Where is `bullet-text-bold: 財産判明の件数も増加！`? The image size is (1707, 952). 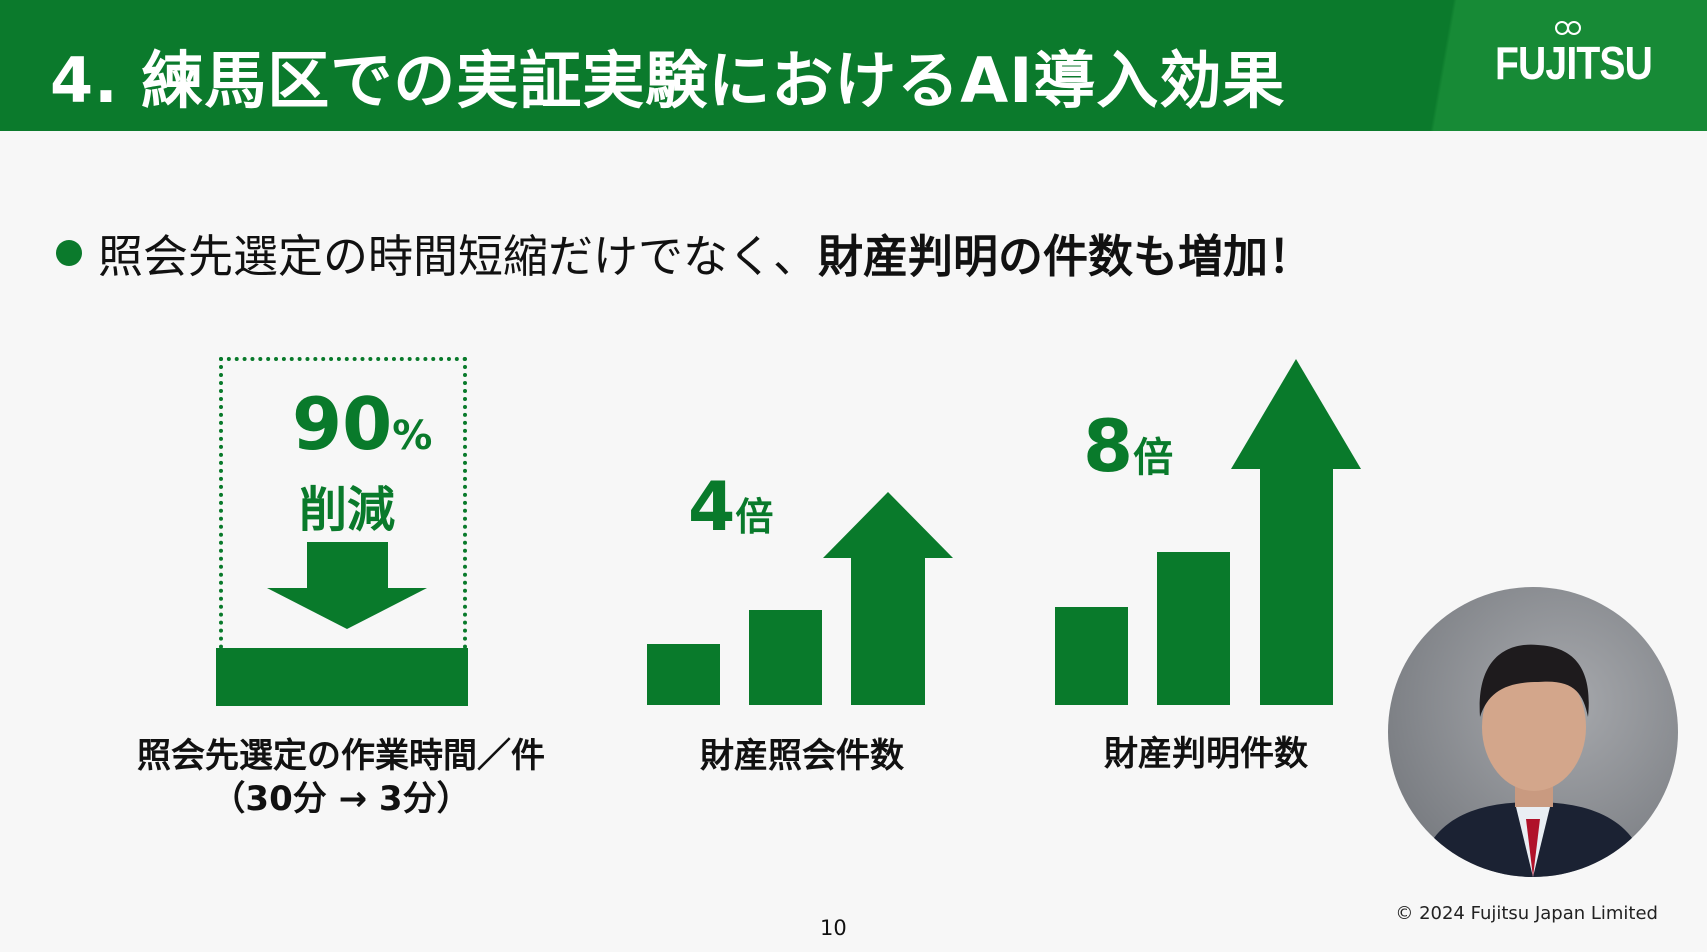
bullet-text-bold: 財産判明の件数も増加！ is located at coordinates (1066, 256).